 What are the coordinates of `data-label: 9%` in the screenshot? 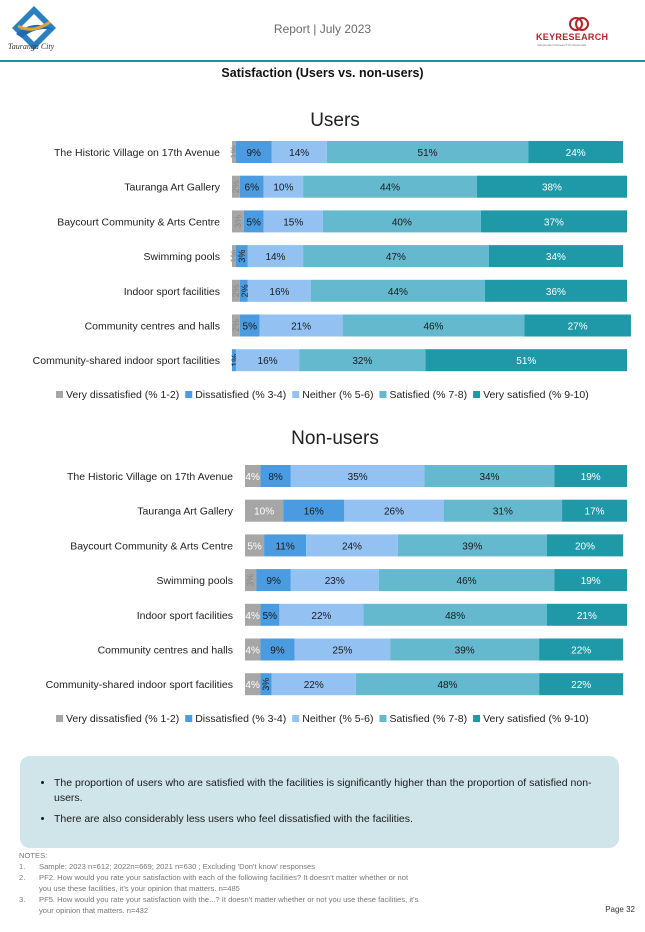 It's located at (253, 153).